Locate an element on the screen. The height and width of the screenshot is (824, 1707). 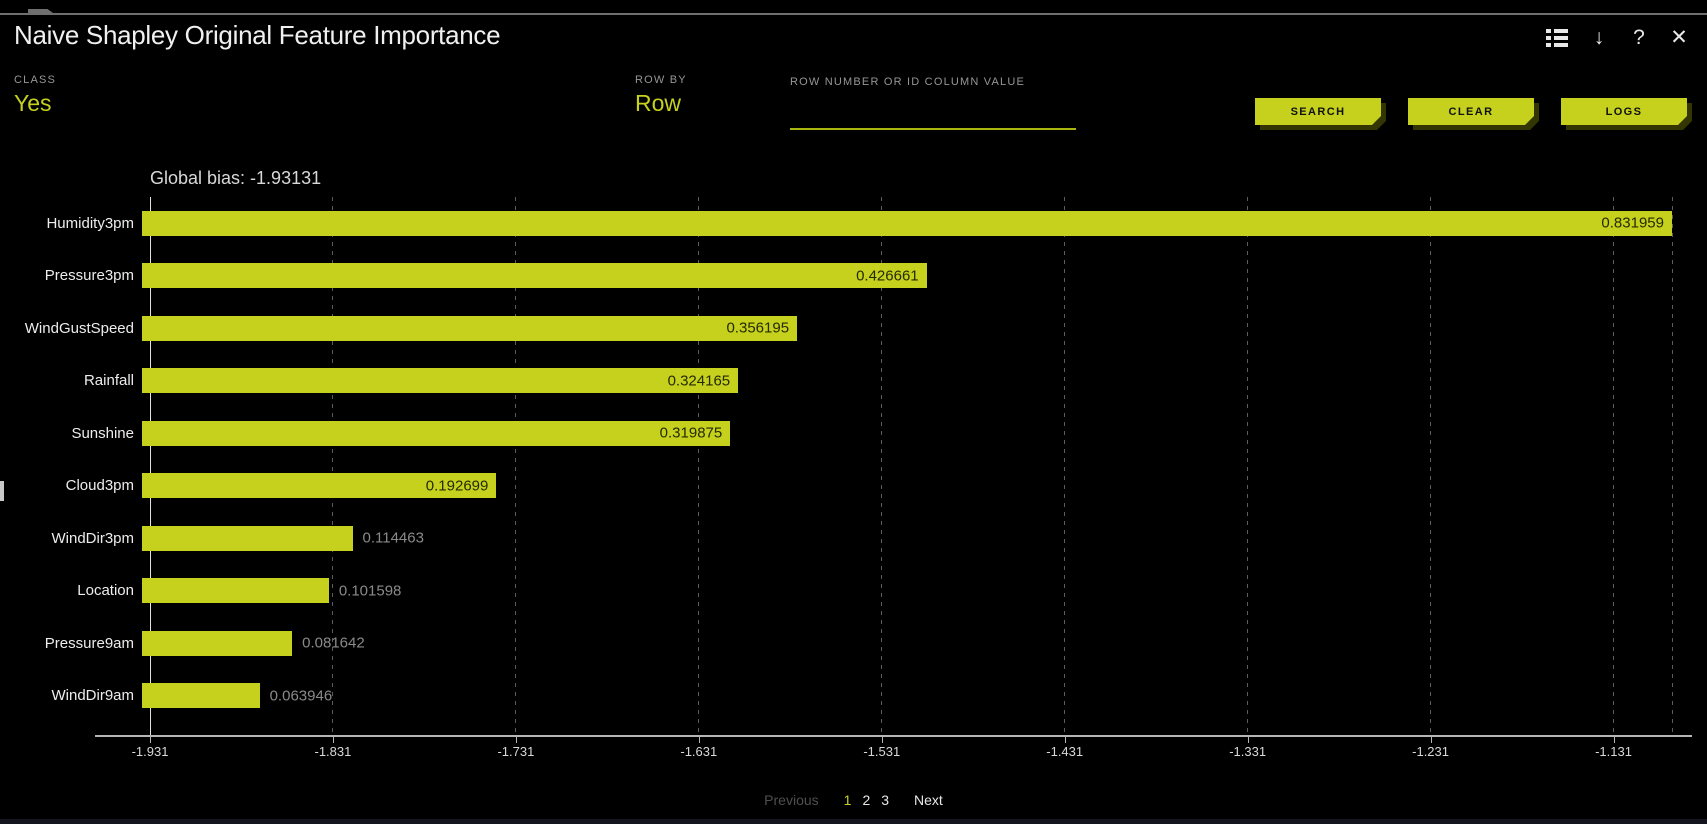
bar-track: 0.192699 is located at coordinates (907, 486).